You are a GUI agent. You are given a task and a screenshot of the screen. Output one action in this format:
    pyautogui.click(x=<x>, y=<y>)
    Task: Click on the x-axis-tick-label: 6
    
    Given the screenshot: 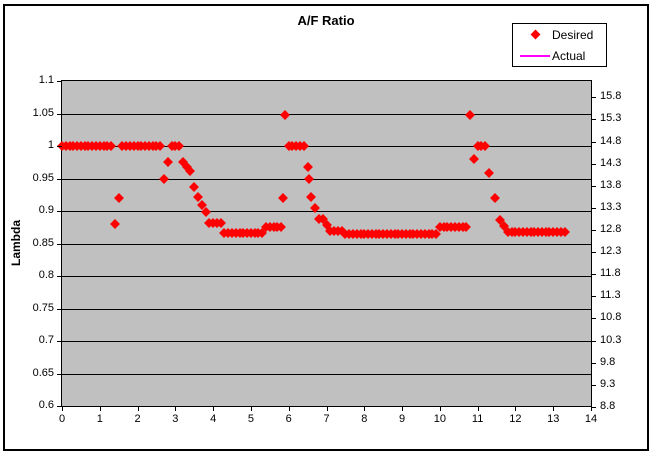 What is the action you would take?
    pyautogui.click(x=288, y=419)
    